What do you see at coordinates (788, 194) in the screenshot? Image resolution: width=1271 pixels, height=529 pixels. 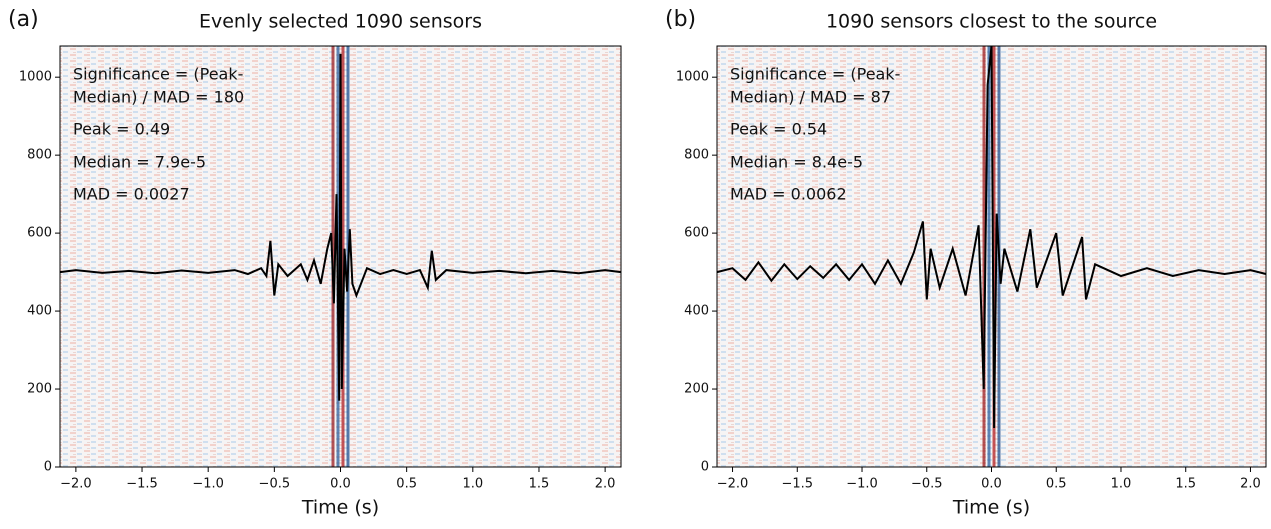 I see `annotation: MAD = 0.0062` at bounding box center [788, 194].